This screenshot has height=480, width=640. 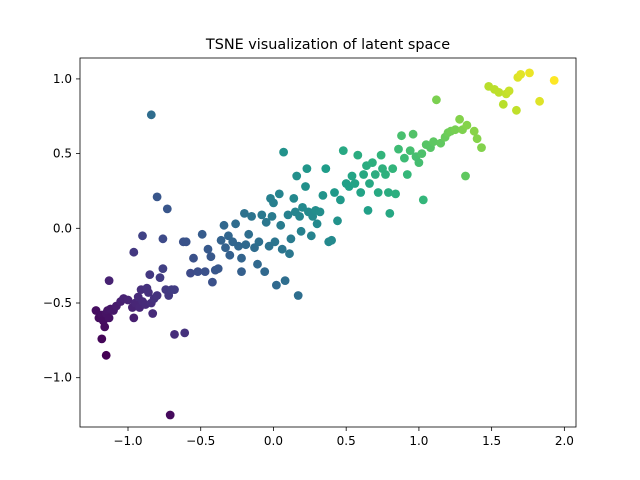 What do you see at coordinates (418, 441) in the screenshot?
I see `x-tick-label: 1.0` at bounding box center [418, 441].